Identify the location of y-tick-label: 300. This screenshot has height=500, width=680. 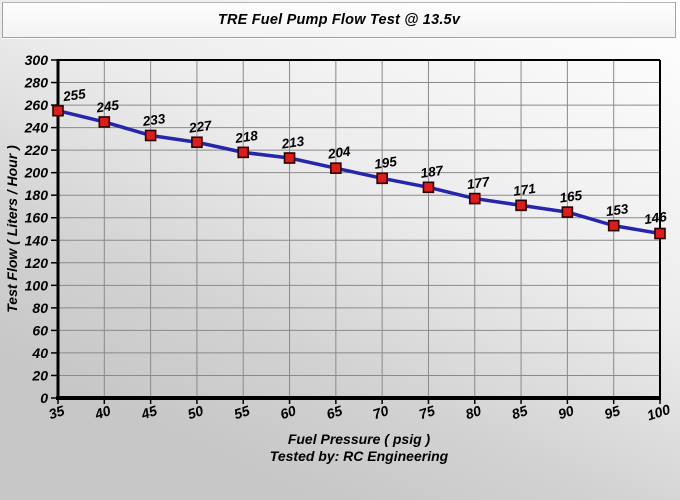
(37, 60).